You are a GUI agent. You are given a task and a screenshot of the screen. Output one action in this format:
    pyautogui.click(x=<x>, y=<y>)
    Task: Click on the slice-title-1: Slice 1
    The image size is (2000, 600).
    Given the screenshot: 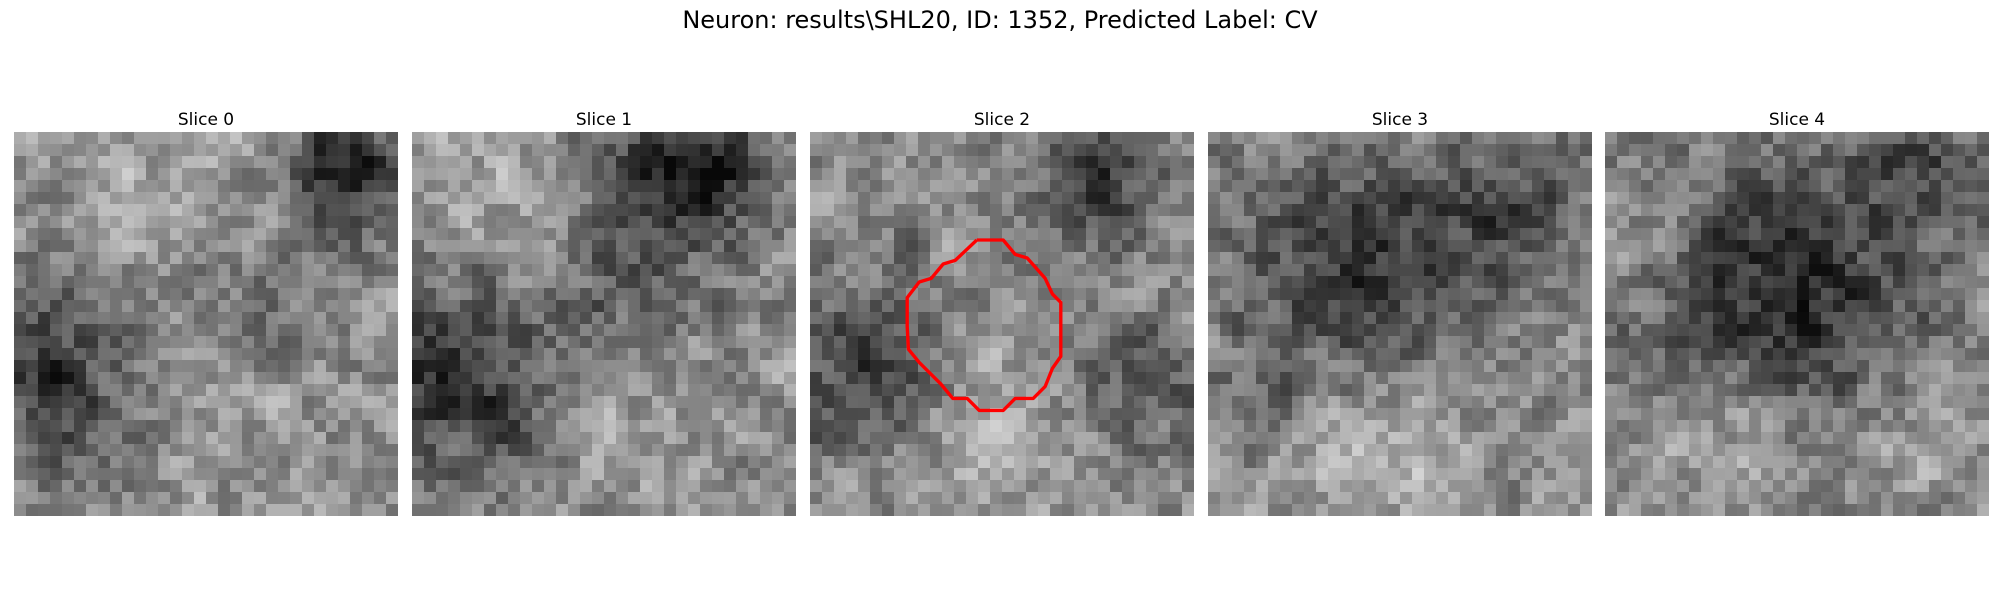 What is the action you would take?
    pyautogui.click(x=604, y=120)
    